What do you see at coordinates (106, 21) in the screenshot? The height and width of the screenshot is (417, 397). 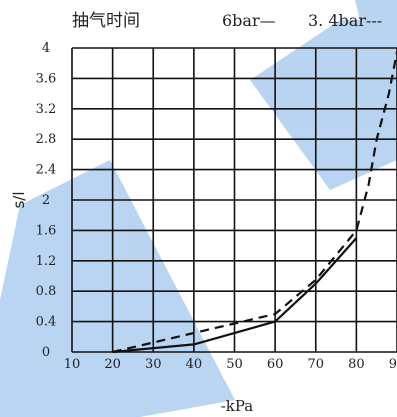 I see `chart-title: 抽气时间` at bounding box center [106, 21].